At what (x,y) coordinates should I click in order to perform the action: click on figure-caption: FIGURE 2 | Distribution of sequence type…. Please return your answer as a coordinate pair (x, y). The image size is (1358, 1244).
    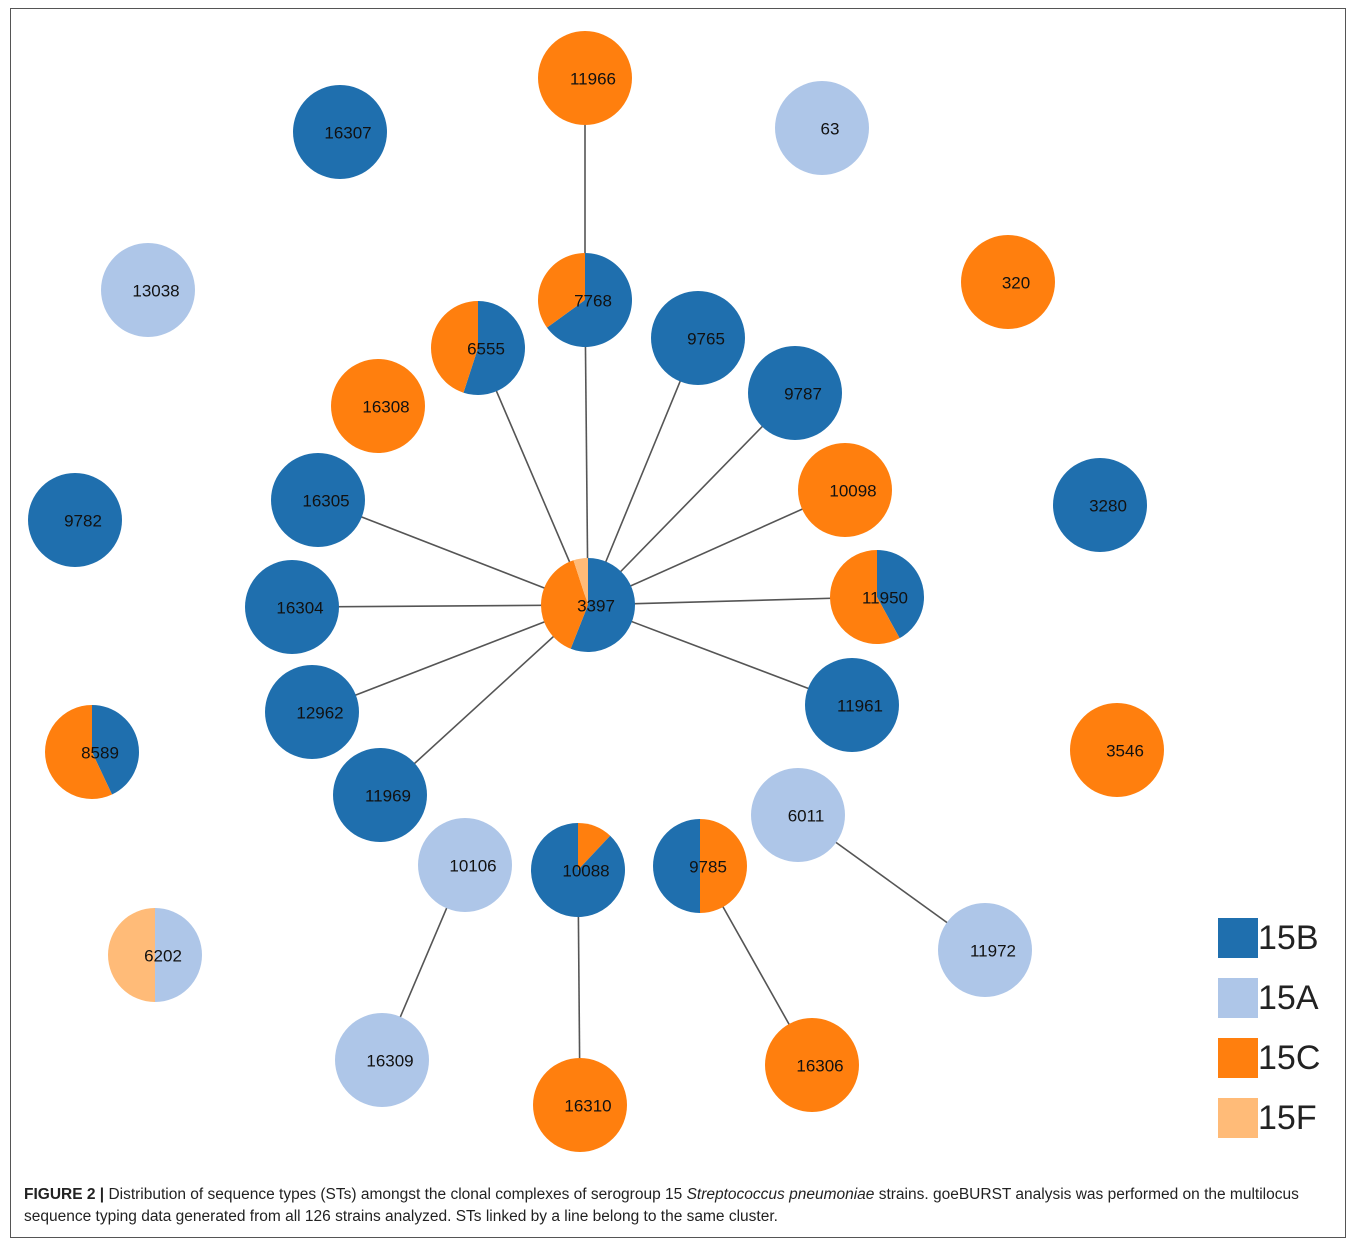
    Looking at the image, I should click on (674, 1206).